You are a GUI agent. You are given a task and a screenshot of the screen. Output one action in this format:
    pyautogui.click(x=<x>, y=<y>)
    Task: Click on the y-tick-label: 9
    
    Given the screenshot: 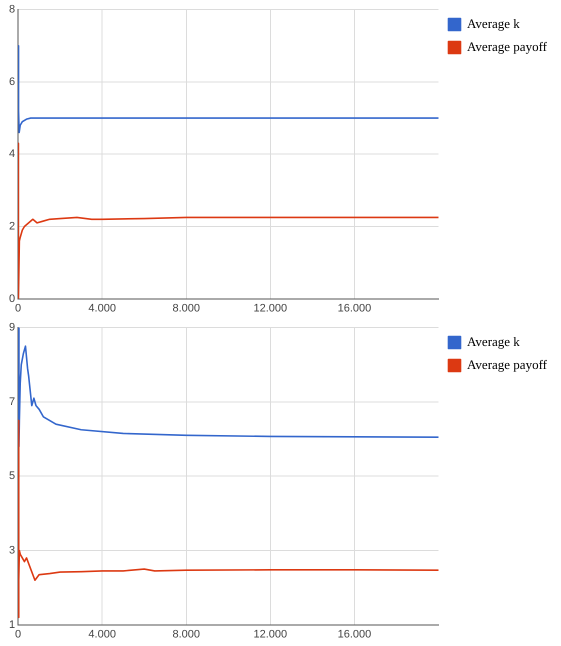 What is the action you would take?
    pyautogui.click(x=12, y=328)
    